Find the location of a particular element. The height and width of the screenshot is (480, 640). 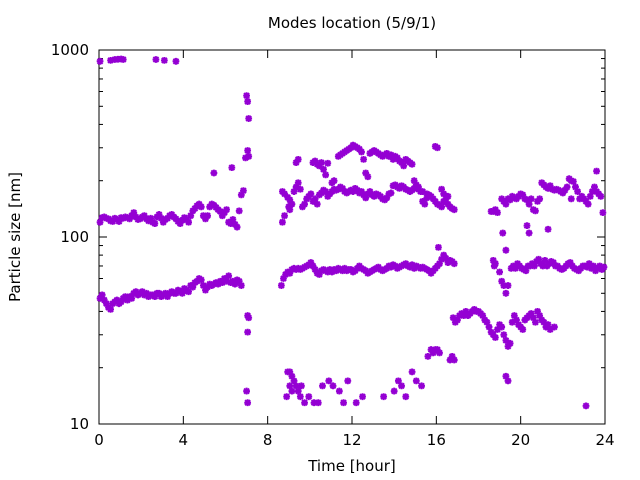

x-tick-label: 12 is located at coordinates (351, 440).